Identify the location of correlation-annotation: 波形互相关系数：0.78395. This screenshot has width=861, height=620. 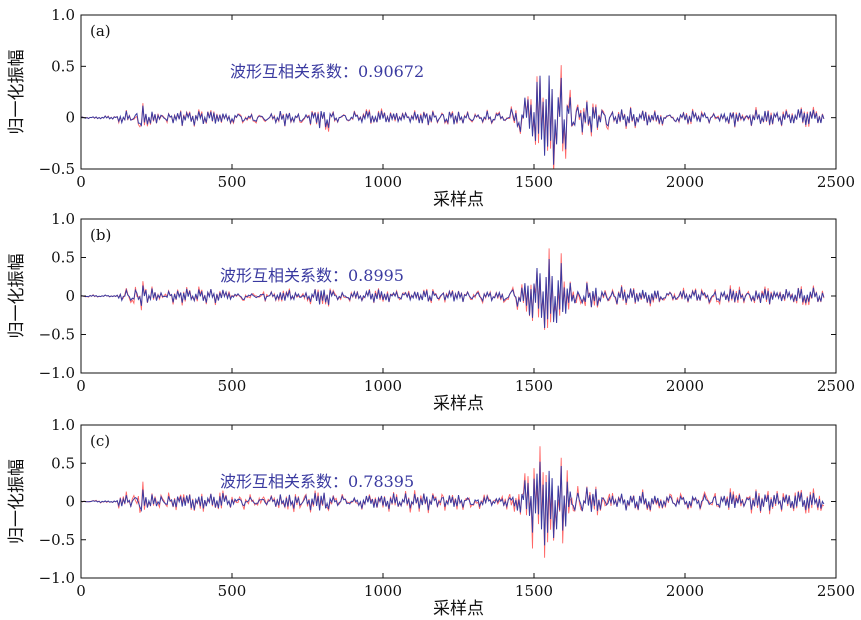
(317, 481).